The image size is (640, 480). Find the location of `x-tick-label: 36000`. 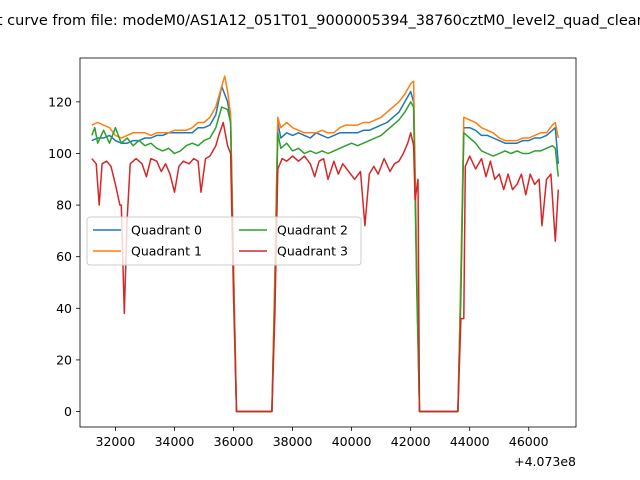

x-tick-label: 36000 is located at coordinates (234, 441).